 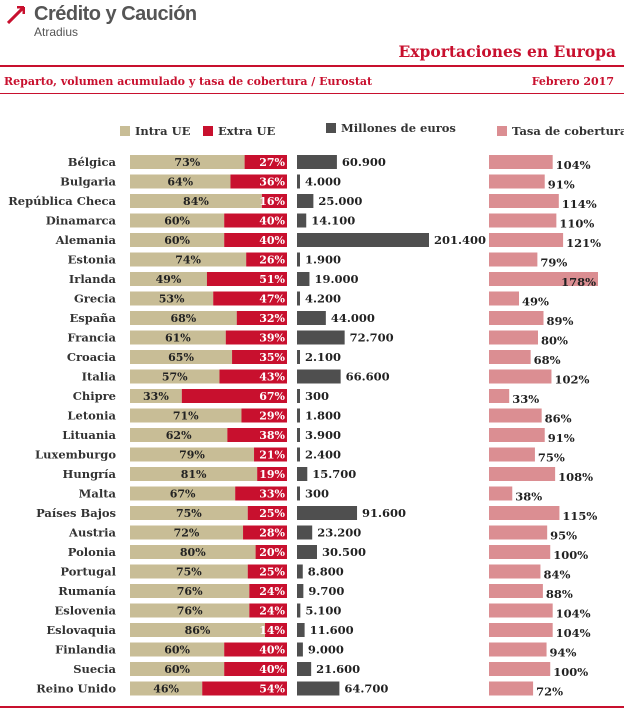 What do you see at coordinates (272, 416) in the screenshot?
I see `extra-value-label: 29%` at bounding box center [272, 416].